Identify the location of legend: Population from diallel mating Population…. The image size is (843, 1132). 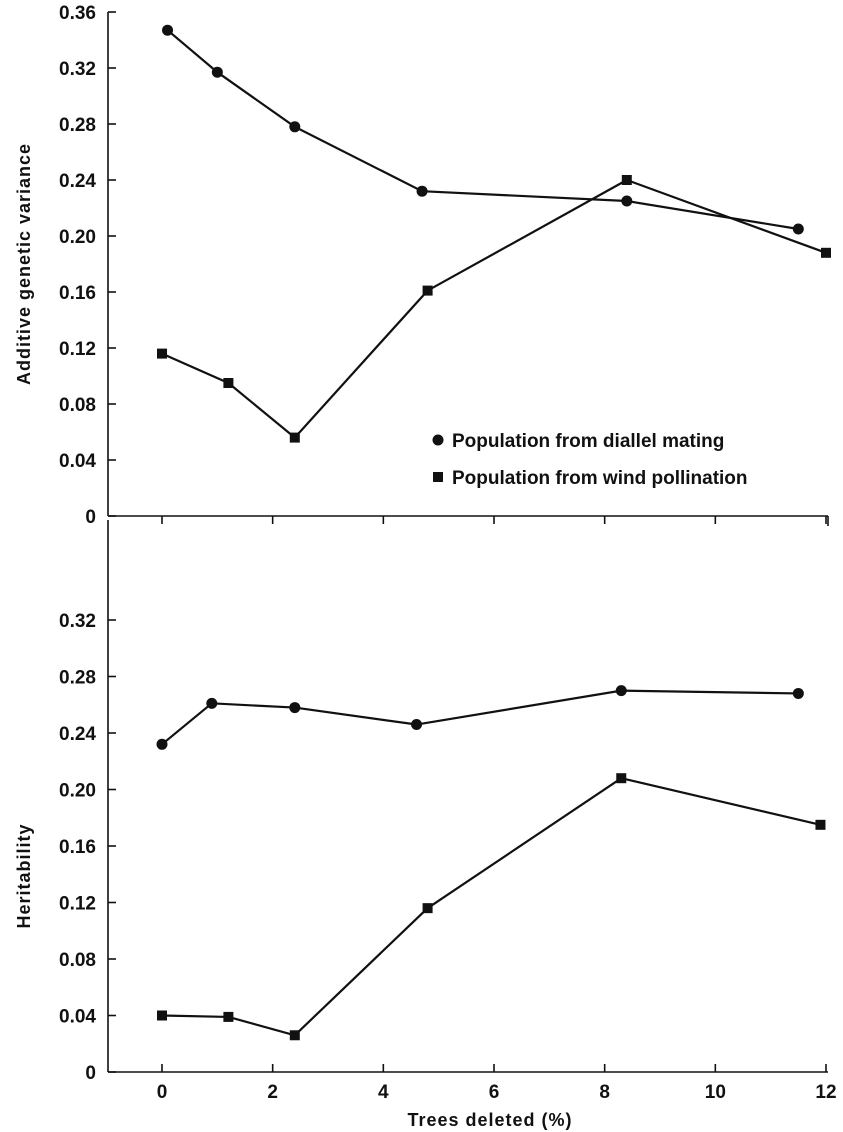
(590, 460).